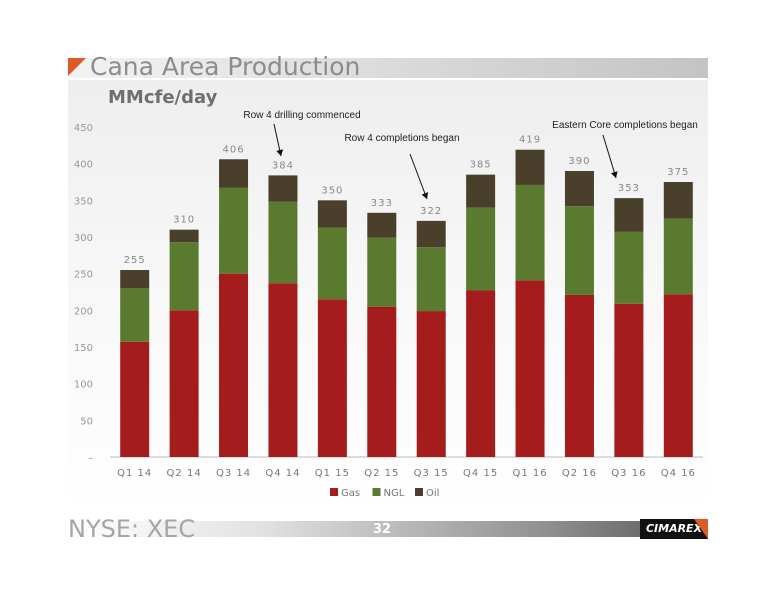  I want to click on x-tick-label: Q3 14, so click(233, 473).